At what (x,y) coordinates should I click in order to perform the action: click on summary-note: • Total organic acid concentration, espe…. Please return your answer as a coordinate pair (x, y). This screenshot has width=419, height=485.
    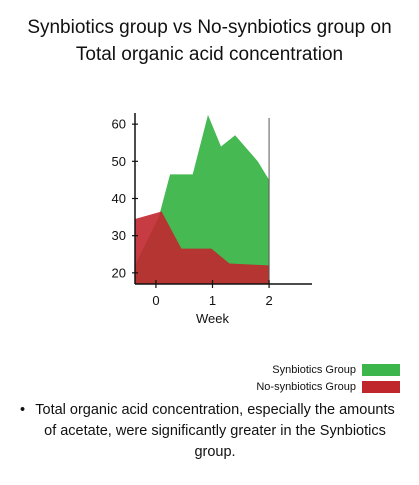
    Looking at the image, I should click on (209, 431).